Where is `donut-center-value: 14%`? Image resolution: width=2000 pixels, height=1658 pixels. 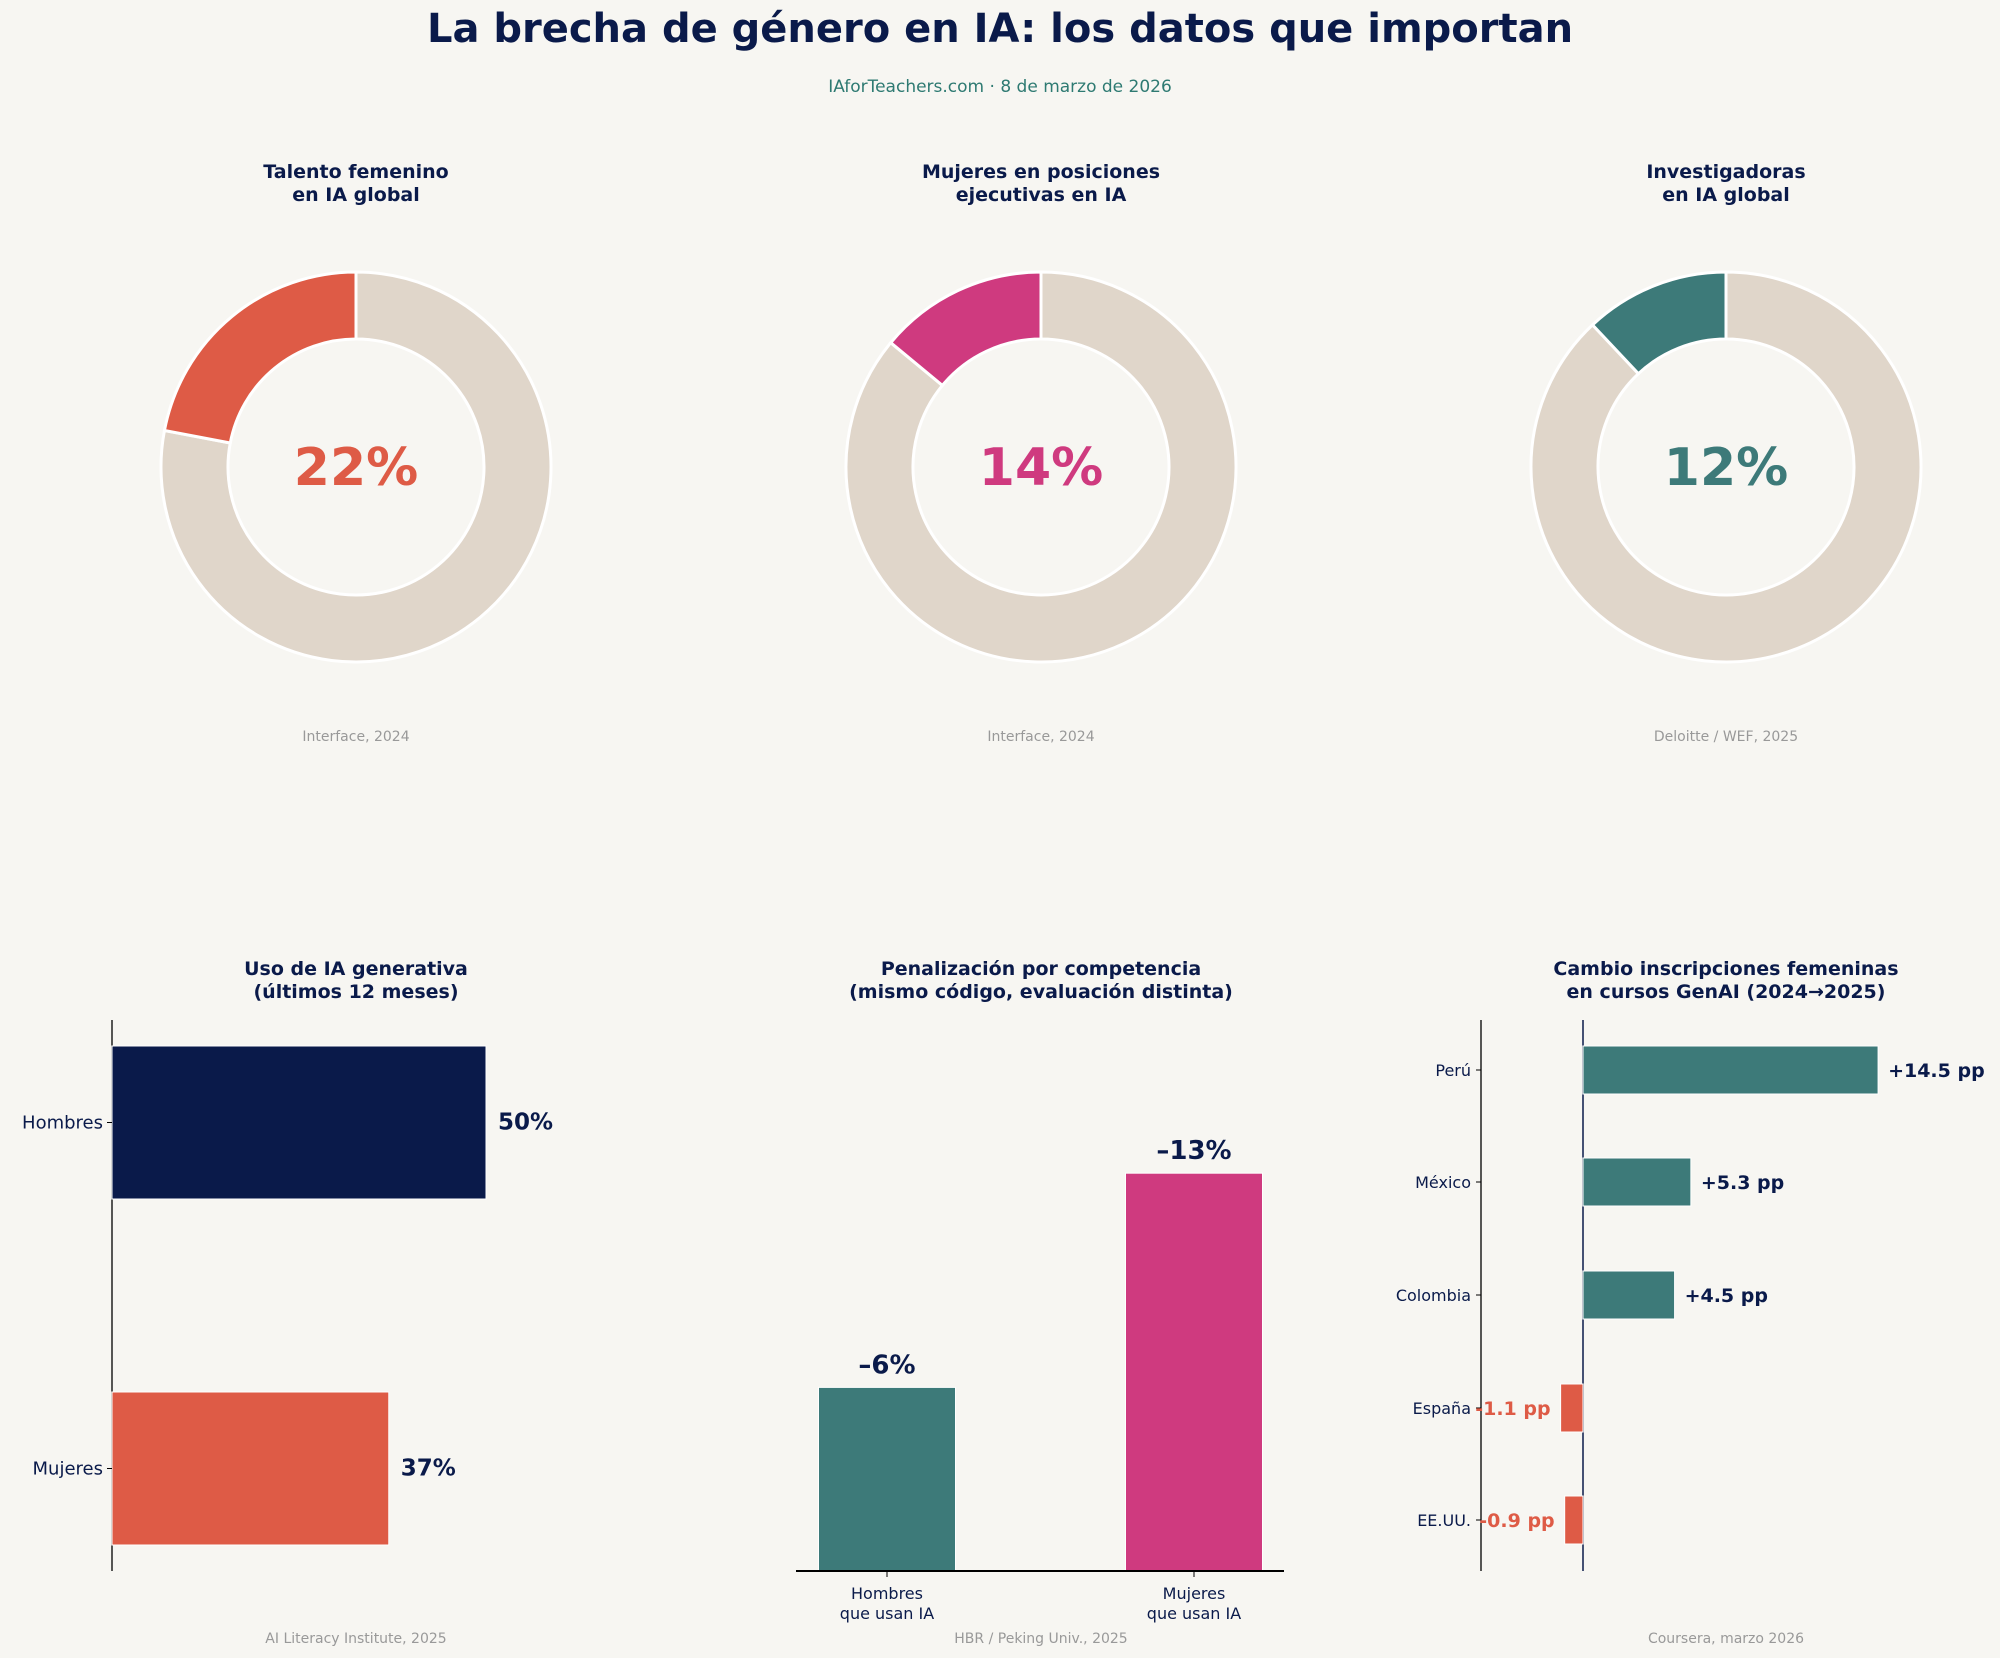 donut-center-value: 14% is located at coordinates (1041, 468).